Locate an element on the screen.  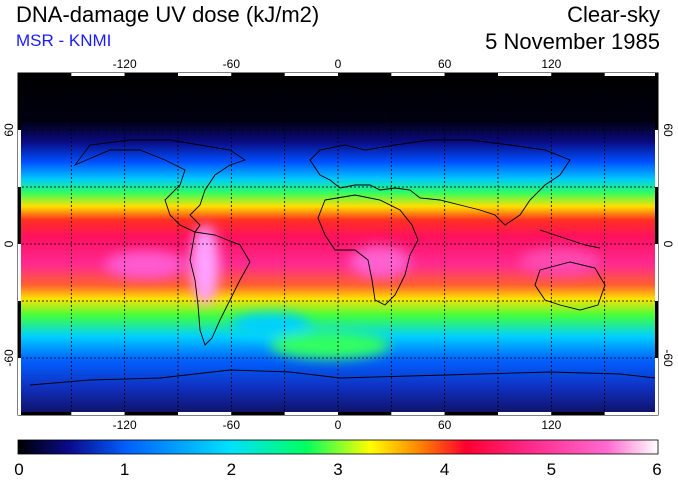
product-label: Clear-sky is located at coordinates (613, 14).